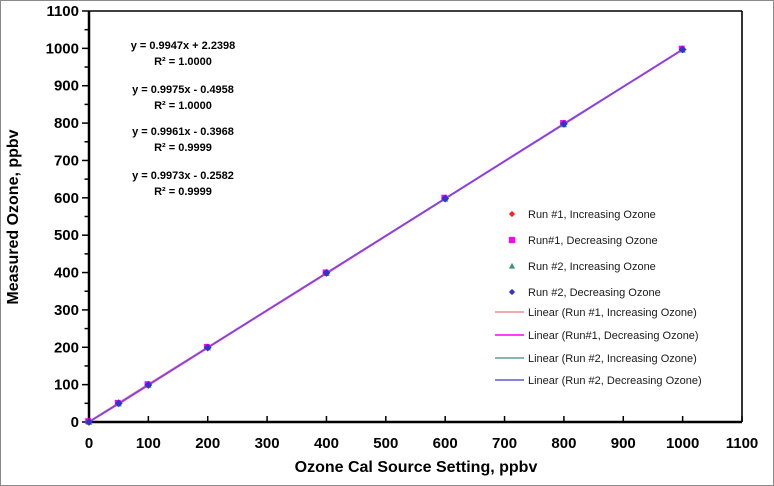  Describe the element at coordinates (592, 215) in the screenshot. I see `legend-label-run-1-increasing-ozone: Run #1, Increasing Ozone` at that location.